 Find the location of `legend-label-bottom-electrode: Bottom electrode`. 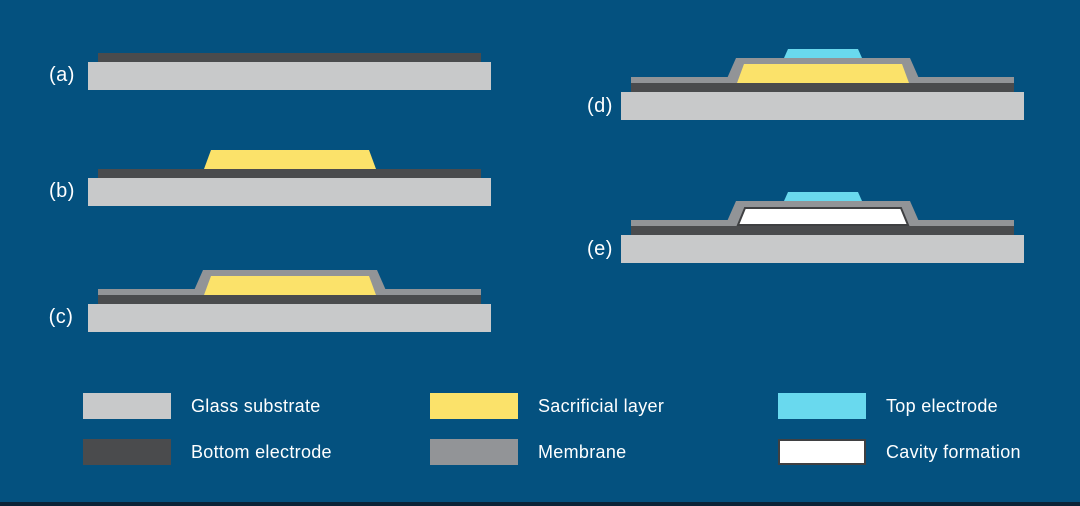

legend-label-bottom-electrode: Bottom electrode is located at coordinates (261, 451).